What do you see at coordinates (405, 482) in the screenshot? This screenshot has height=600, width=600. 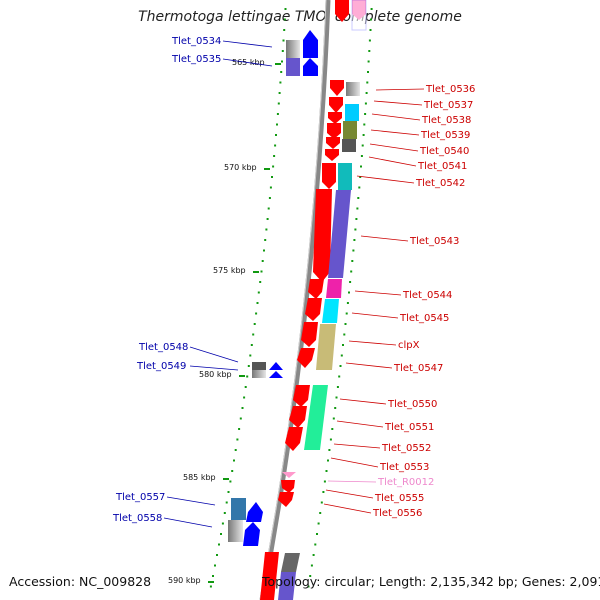 I see `gene-label-tlet-r0012: Tlet_R0012` at bounding box center [405, 482].